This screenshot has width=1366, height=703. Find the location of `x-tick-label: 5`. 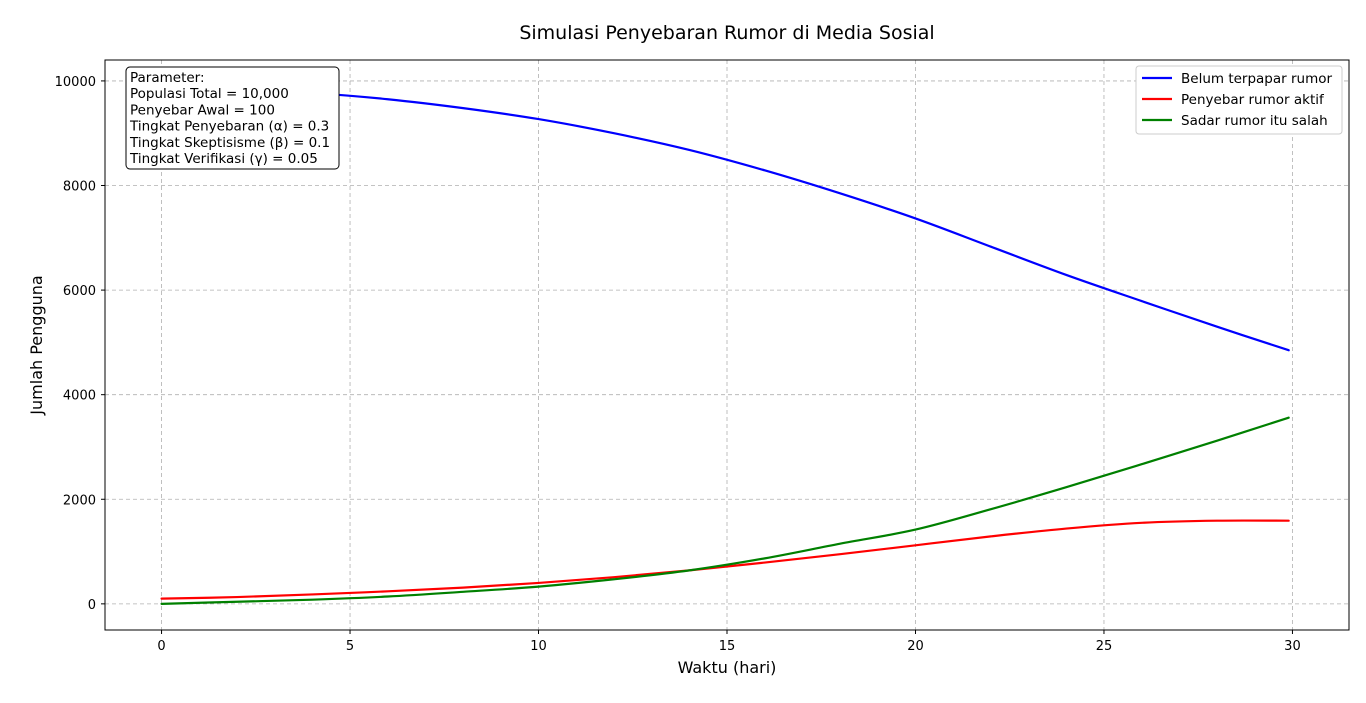

x-tick-label: 5 is located at coordinates (350, 646).